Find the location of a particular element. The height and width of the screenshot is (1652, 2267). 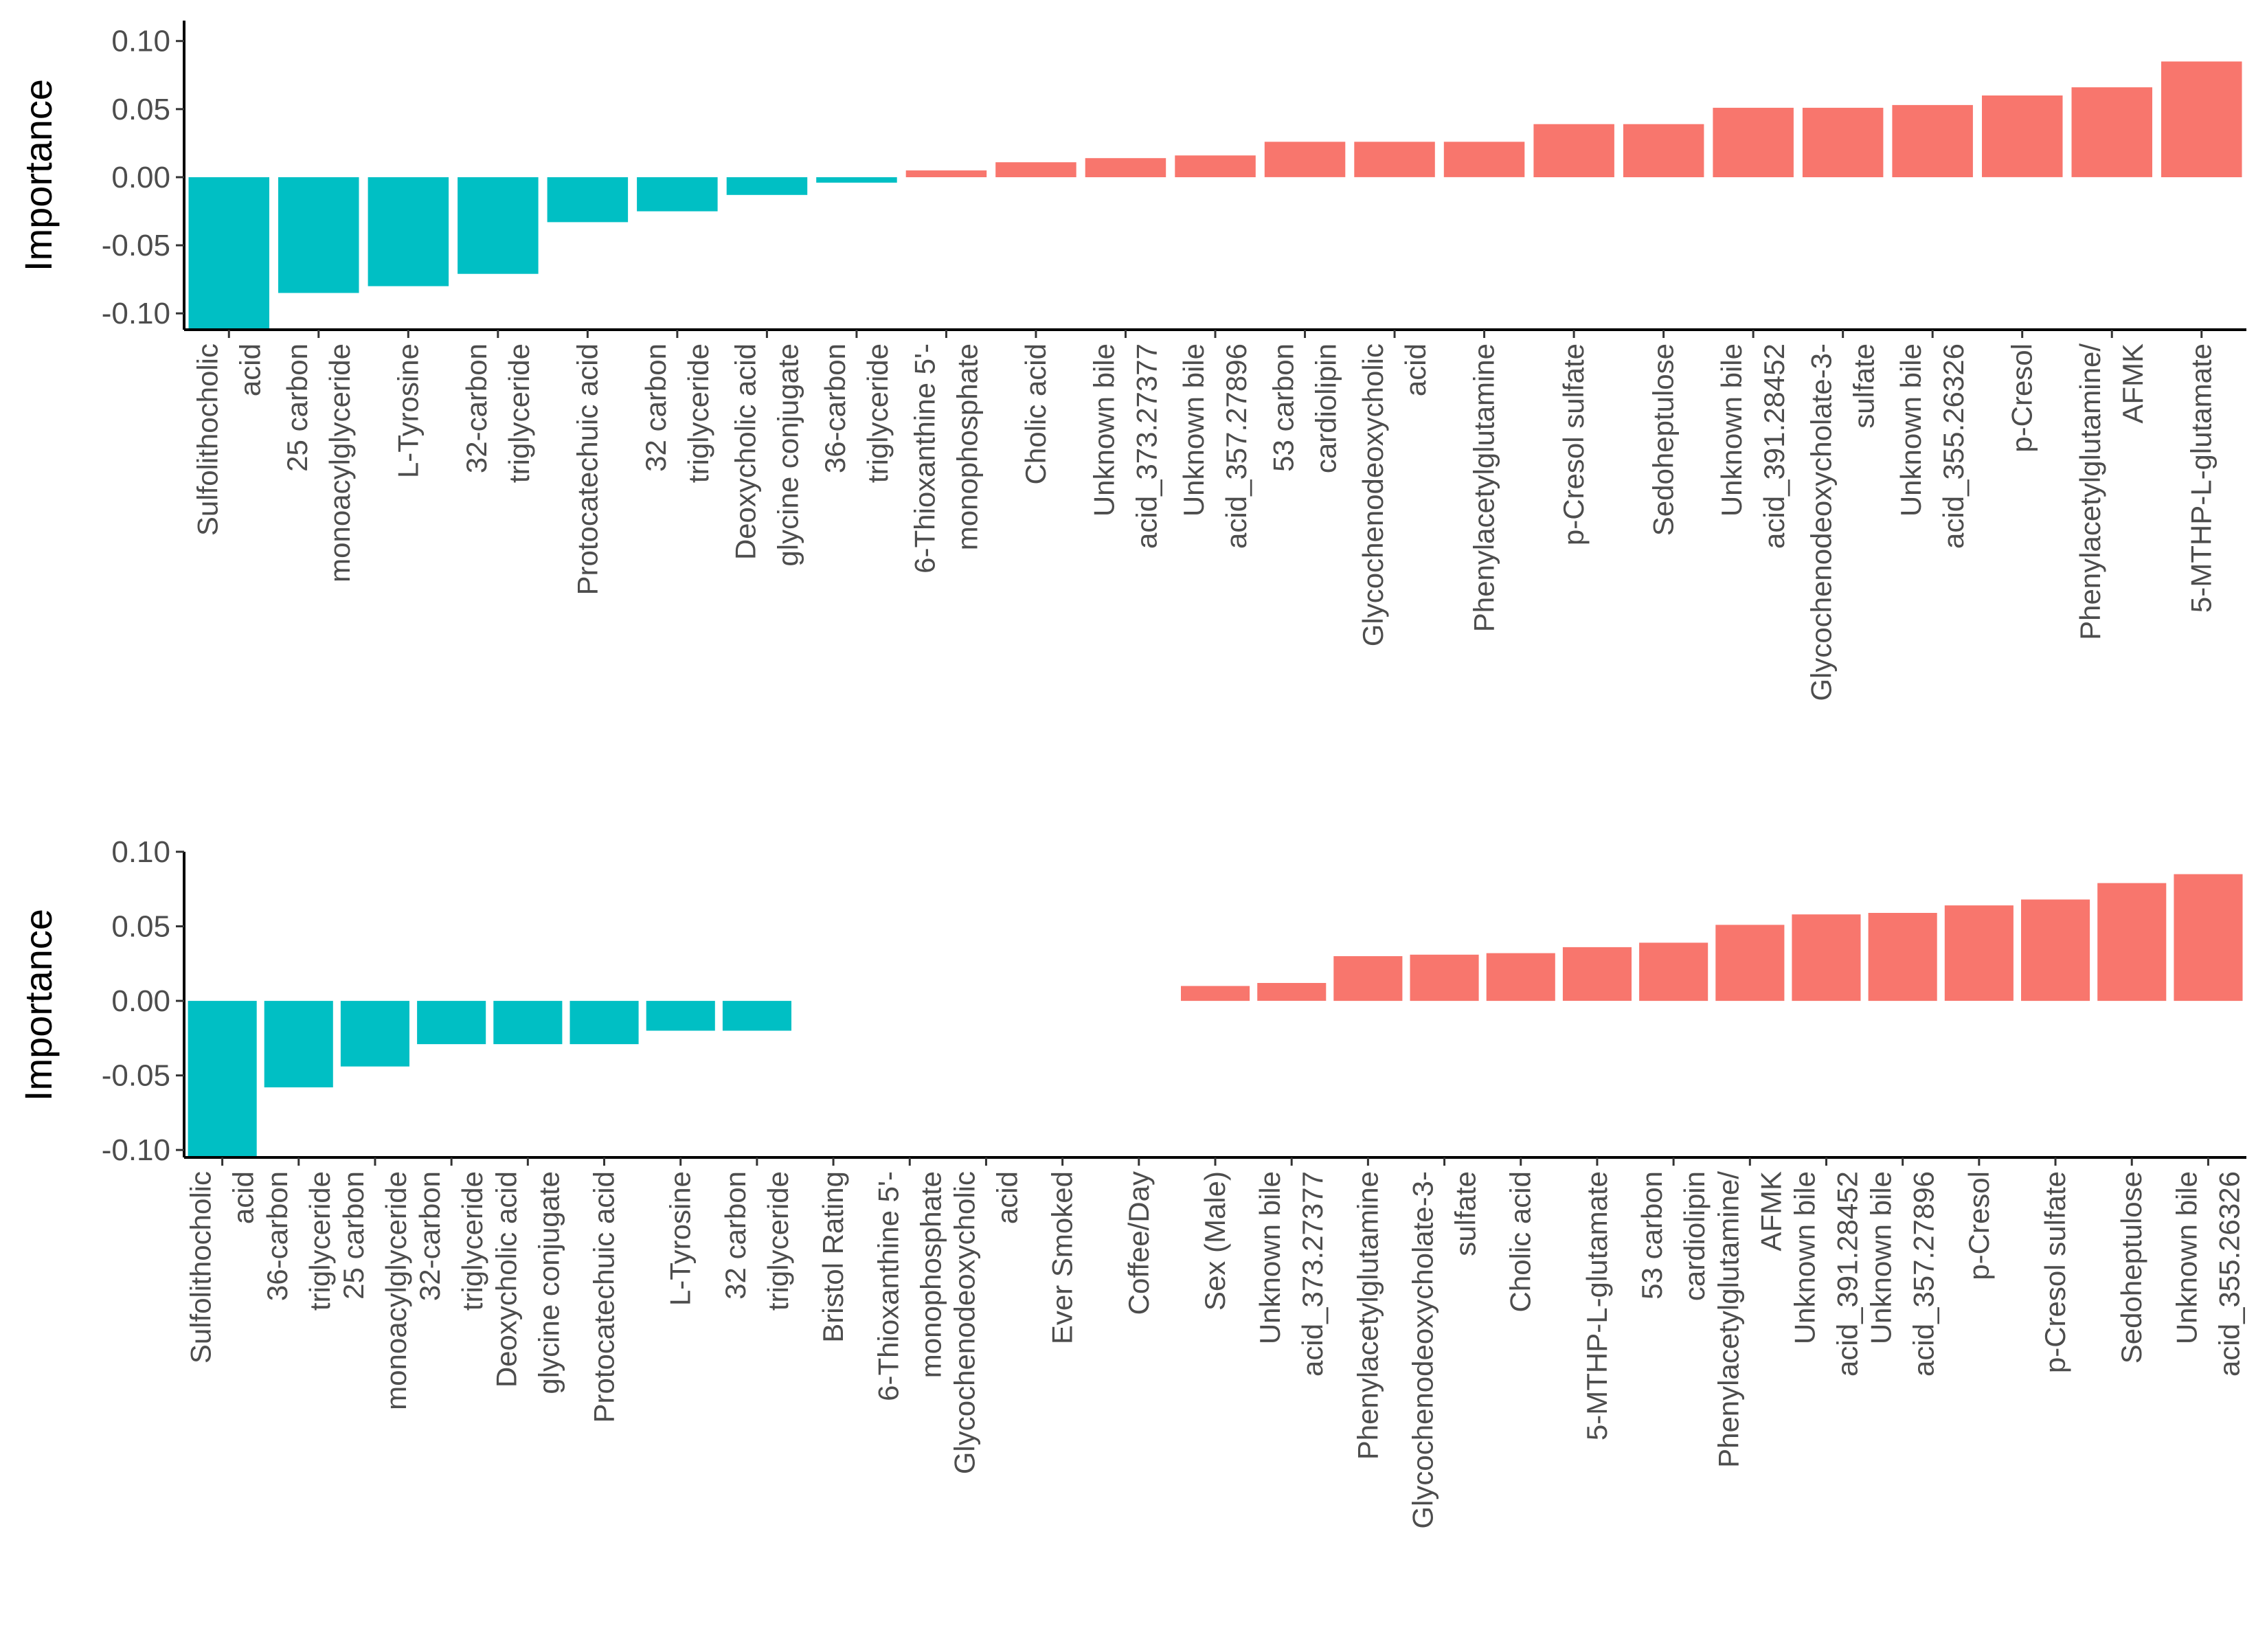

y-tick-label: 0.10 is located at coordinates (140, 41).